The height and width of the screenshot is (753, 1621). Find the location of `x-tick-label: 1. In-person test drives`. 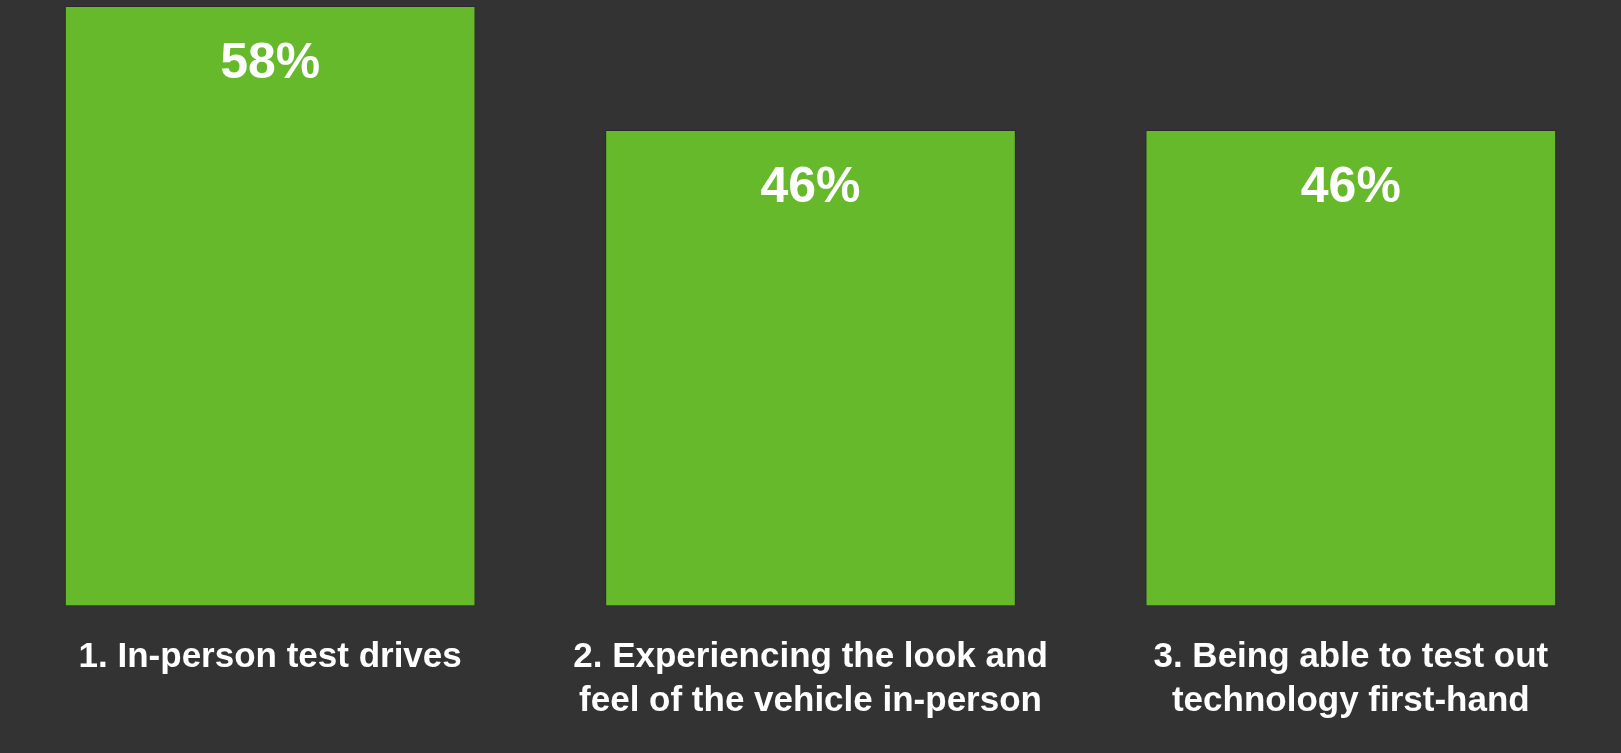

x-tick-label: 1. In-person test drives is located at coordinates (270, 655).